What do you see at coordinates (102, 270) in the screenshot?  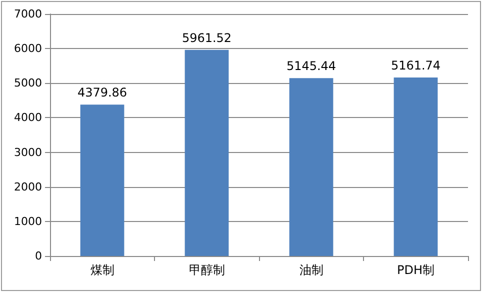 I see `x-tick-label: 煤制` at bounding box center [102, 270].